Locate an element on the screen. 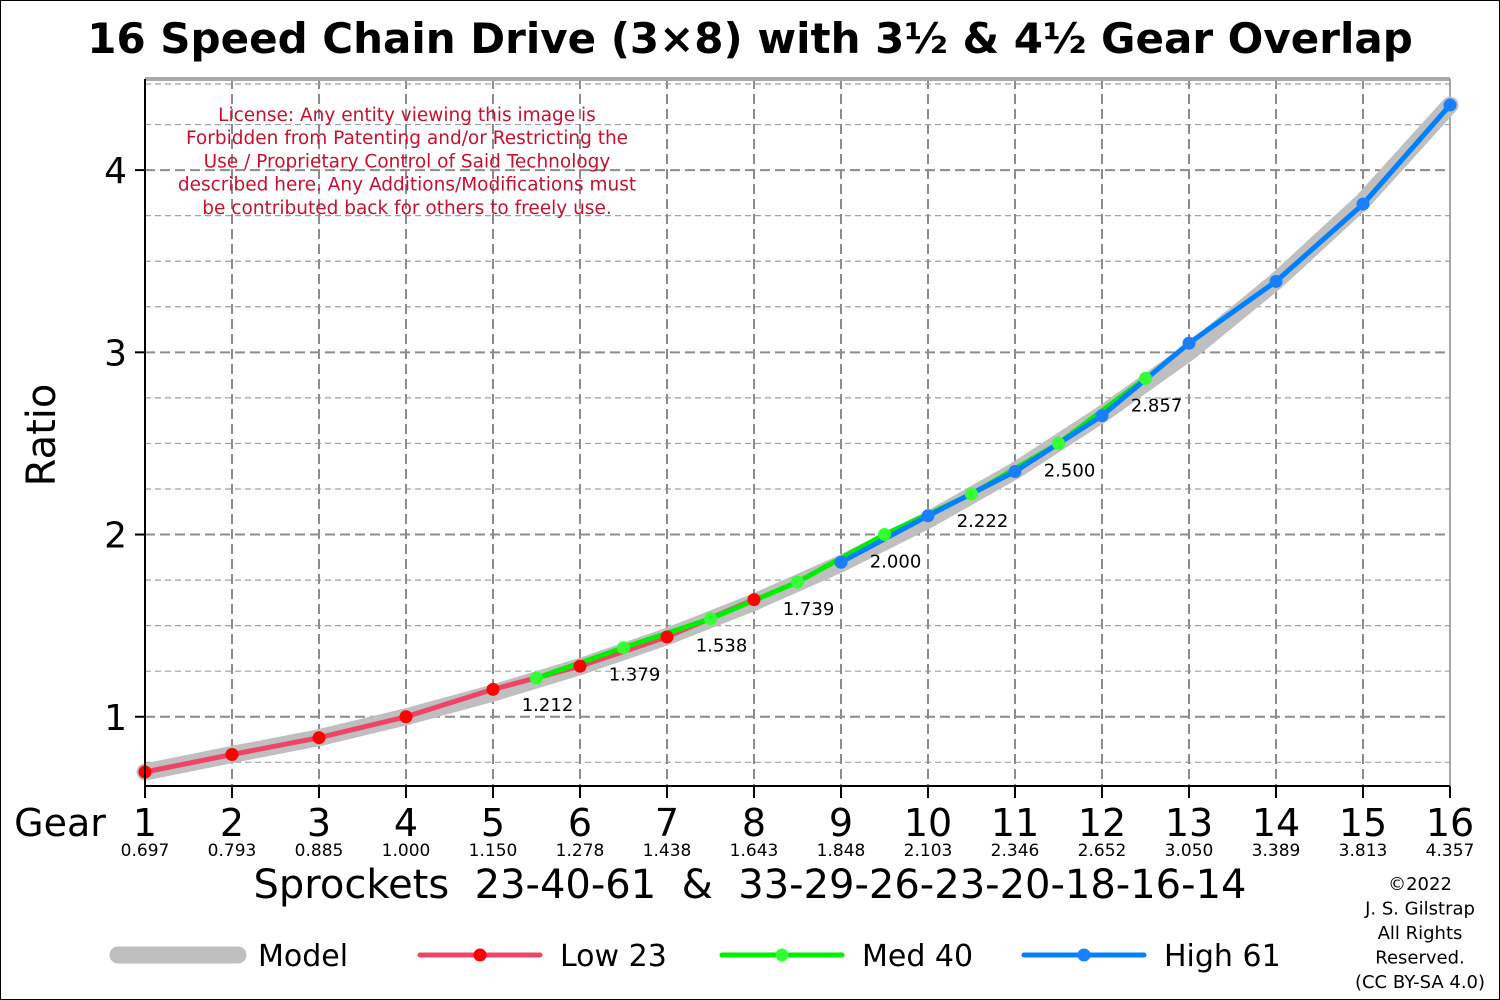 The height and width of the screenshot is (1000, 1500). gear-ratio-label: 0.697 is located at coordinates (145, 851).